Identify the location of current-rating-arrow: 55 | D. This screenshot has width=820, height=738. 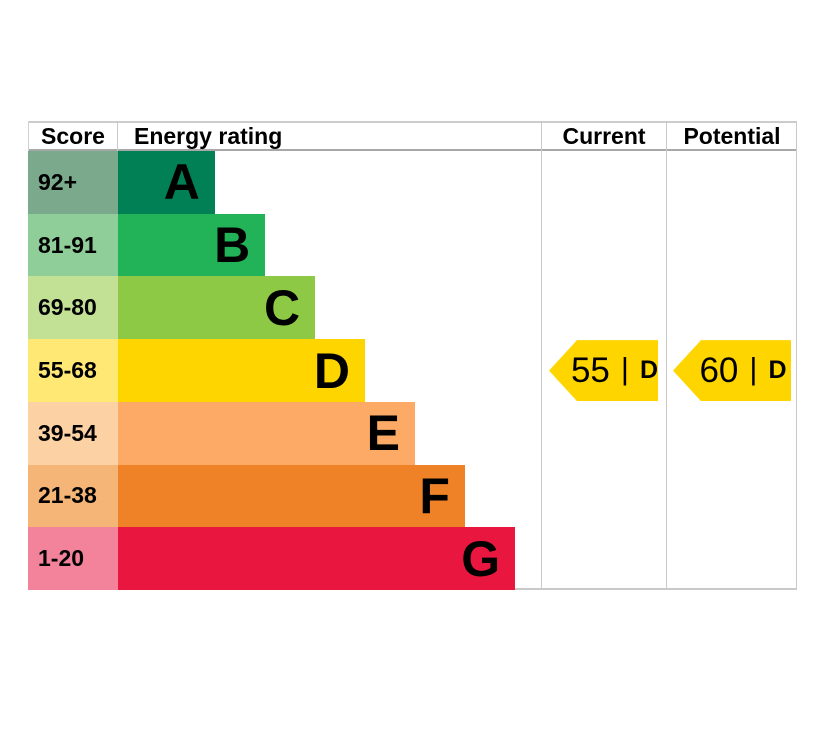
(604, 371).